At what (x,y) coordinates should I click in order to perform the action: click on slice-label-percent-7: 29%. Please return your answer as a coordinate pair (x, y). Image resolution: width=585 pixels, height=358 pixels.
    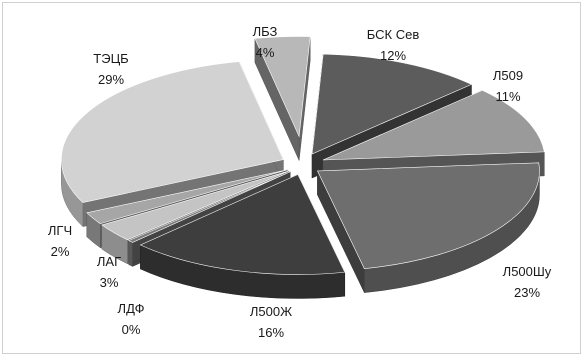
    Looking at the image, I should click on (111, 79).